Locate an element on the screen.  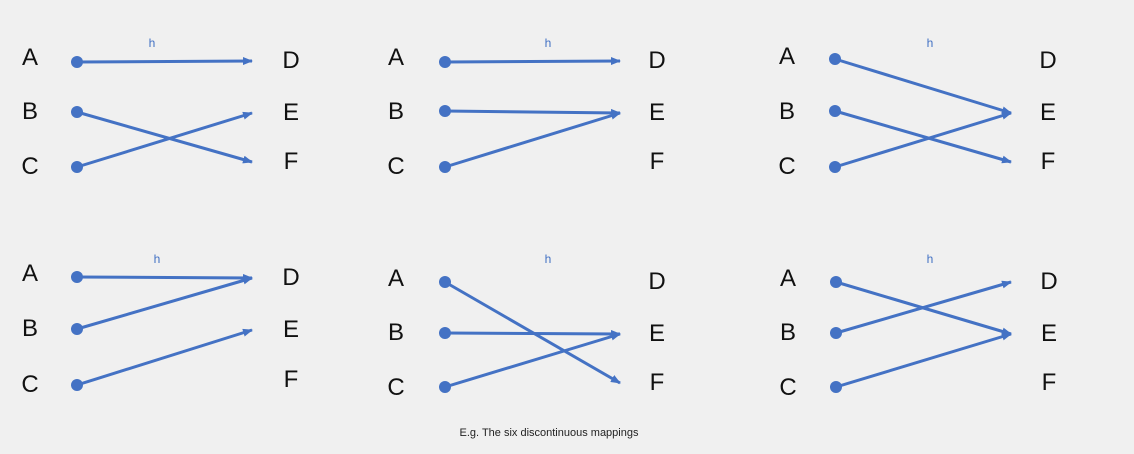
arrow-a-to-e is located at coordinates (923, 86).